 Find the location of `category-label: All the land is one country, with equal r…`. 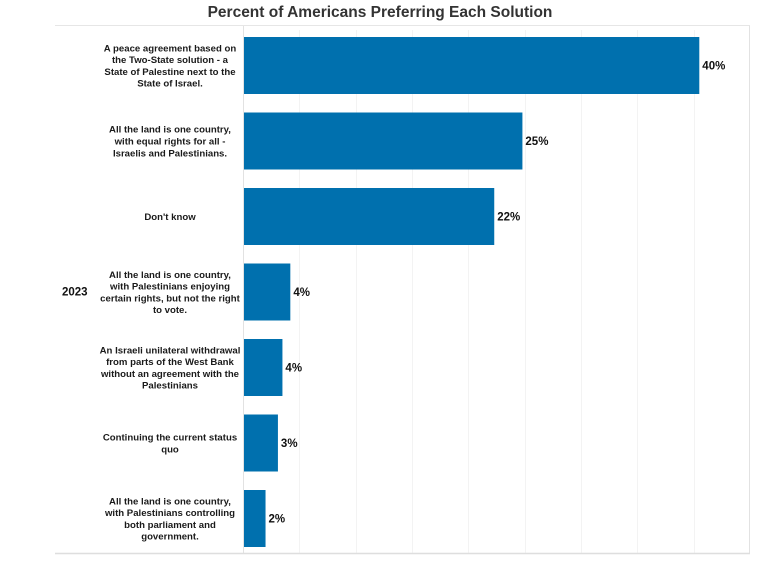

category-label: All the land is one country, with equal r… is located at coordinates (170, 142).